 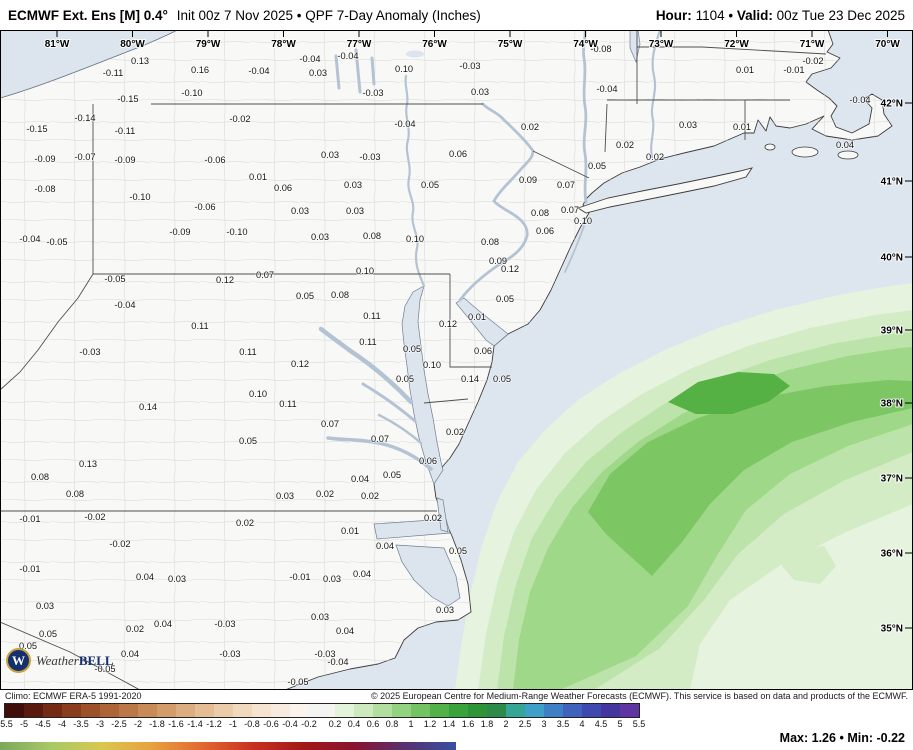 I want to click on lake-champlain, so click(x=635, y=47).